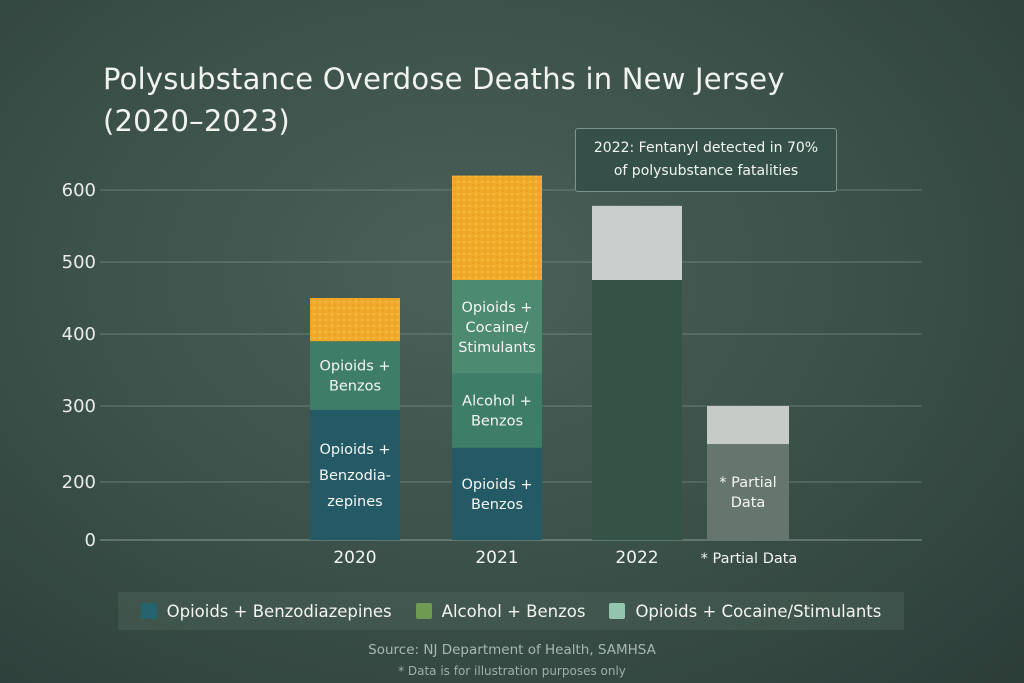 Image resolution: width=1024 pixels, height=683 pixels. Describe the element at coordinates (279, 611) in the screenshot. I see `legend-label: Opioids + Benzodiazepines` at that location.